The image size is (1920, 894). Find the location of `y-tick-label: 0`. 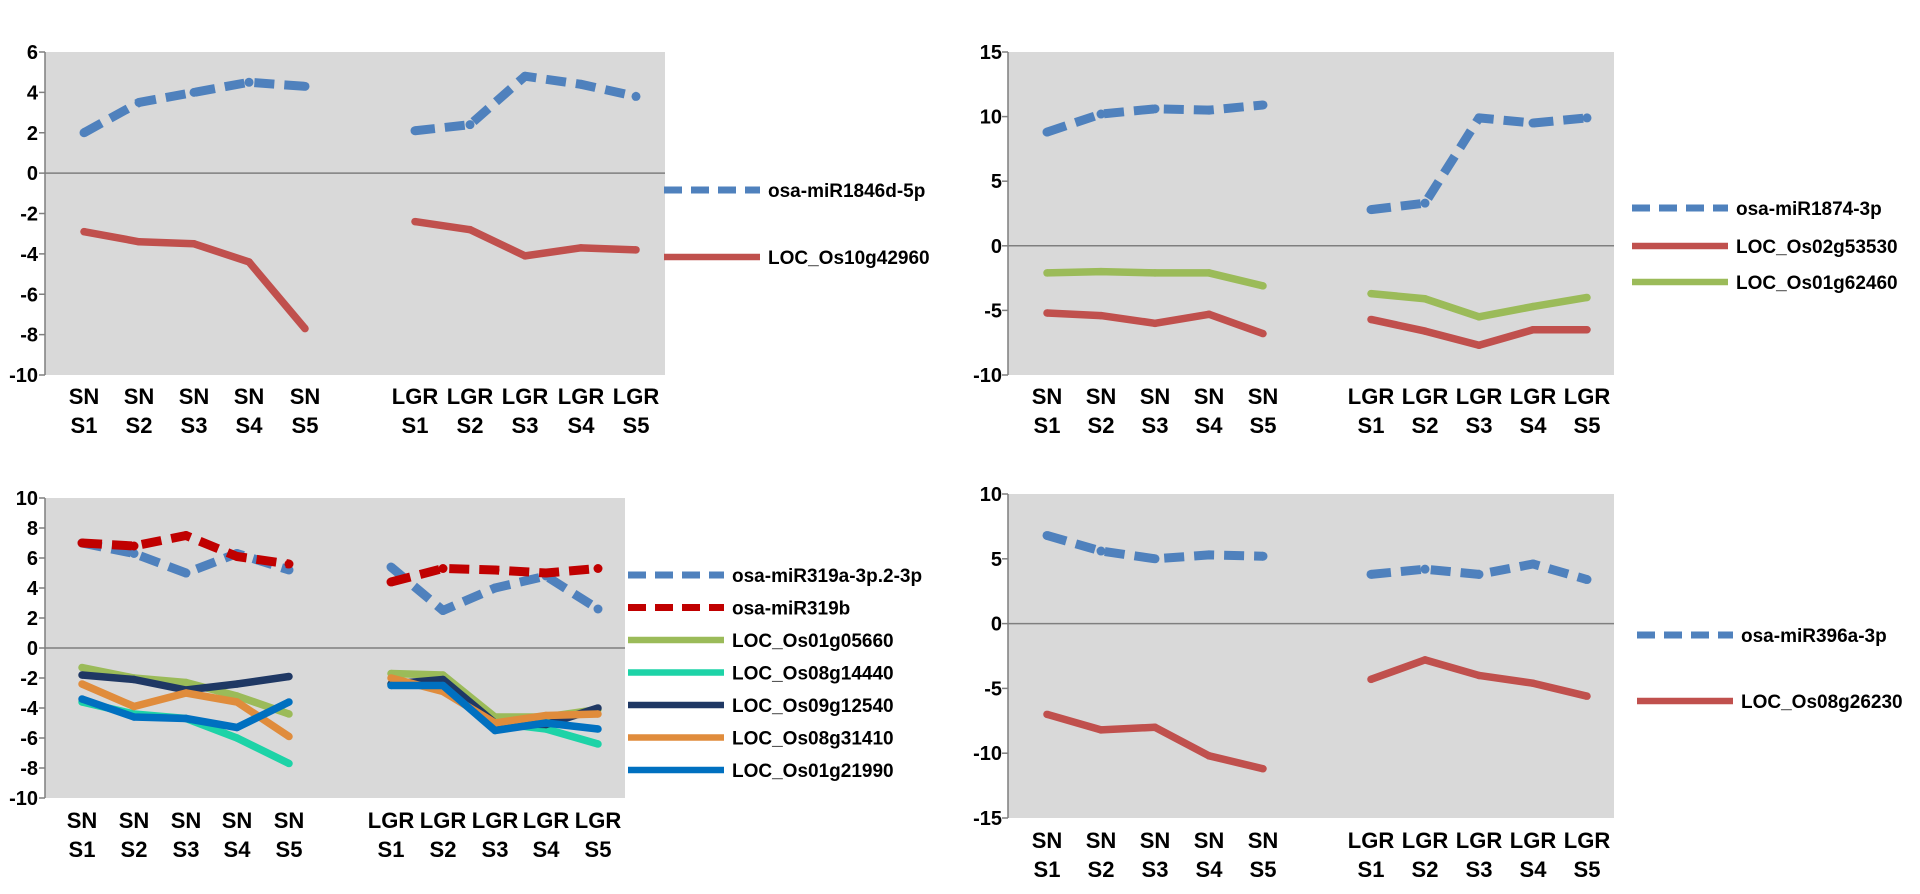

y-tick-label: 0 is located at coordinates (32, 174).